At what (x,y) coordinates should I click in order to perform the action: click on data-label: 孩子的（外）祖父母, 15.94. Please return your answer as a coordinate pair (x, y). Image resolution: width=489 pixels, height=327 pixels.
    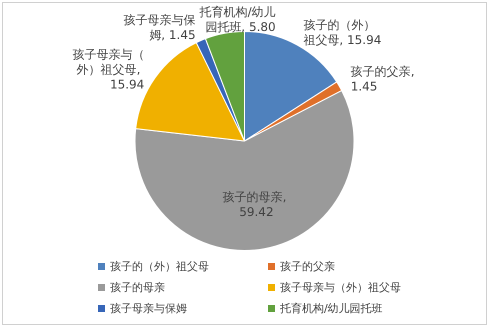
    Looking at the image, I should click on (342, 33).